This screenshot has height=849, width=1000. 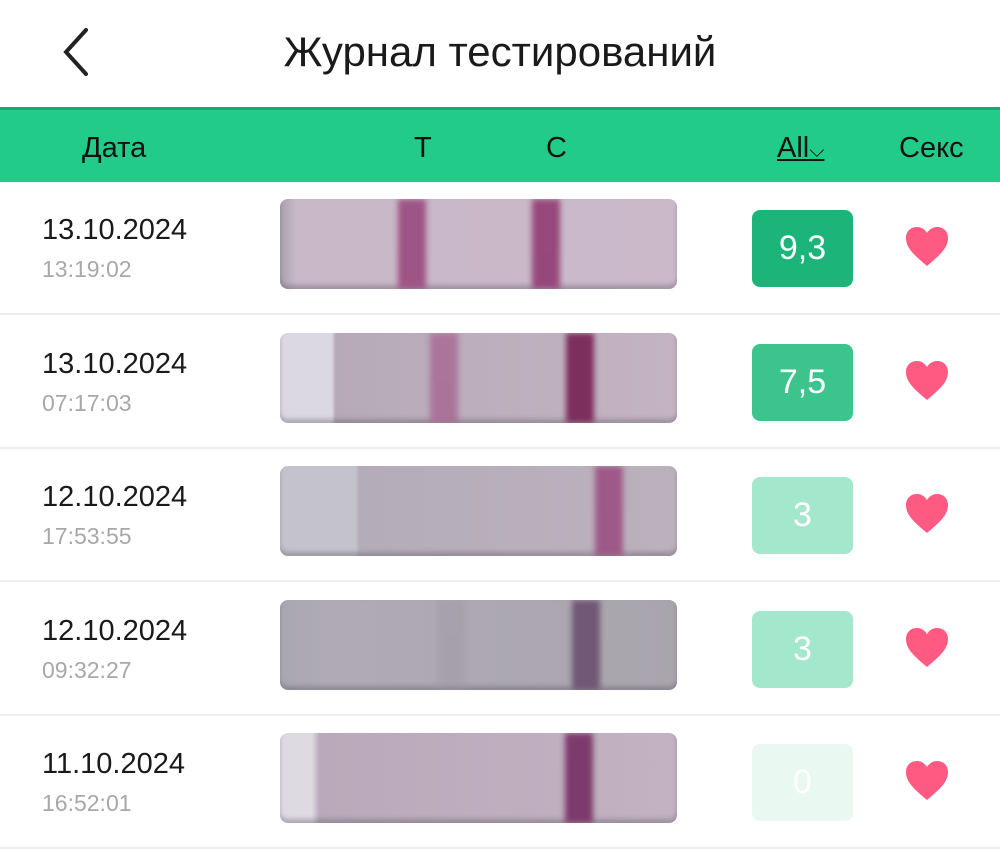 What do you see at coordinates (931, 148) in the screenshot?
I see `column-sex: Секс` at bounding box center [931, 148].